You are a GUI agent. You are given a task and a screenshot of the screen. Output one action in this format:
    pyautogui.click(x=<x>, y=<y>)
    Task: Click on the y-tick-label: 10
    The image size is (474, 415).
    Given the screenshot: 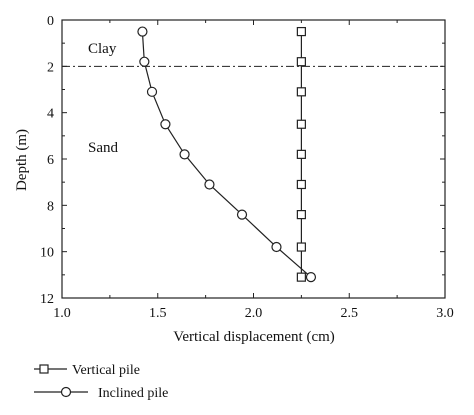 What is the action you would take?
    pyautogui.click(x=47, y=253)
    